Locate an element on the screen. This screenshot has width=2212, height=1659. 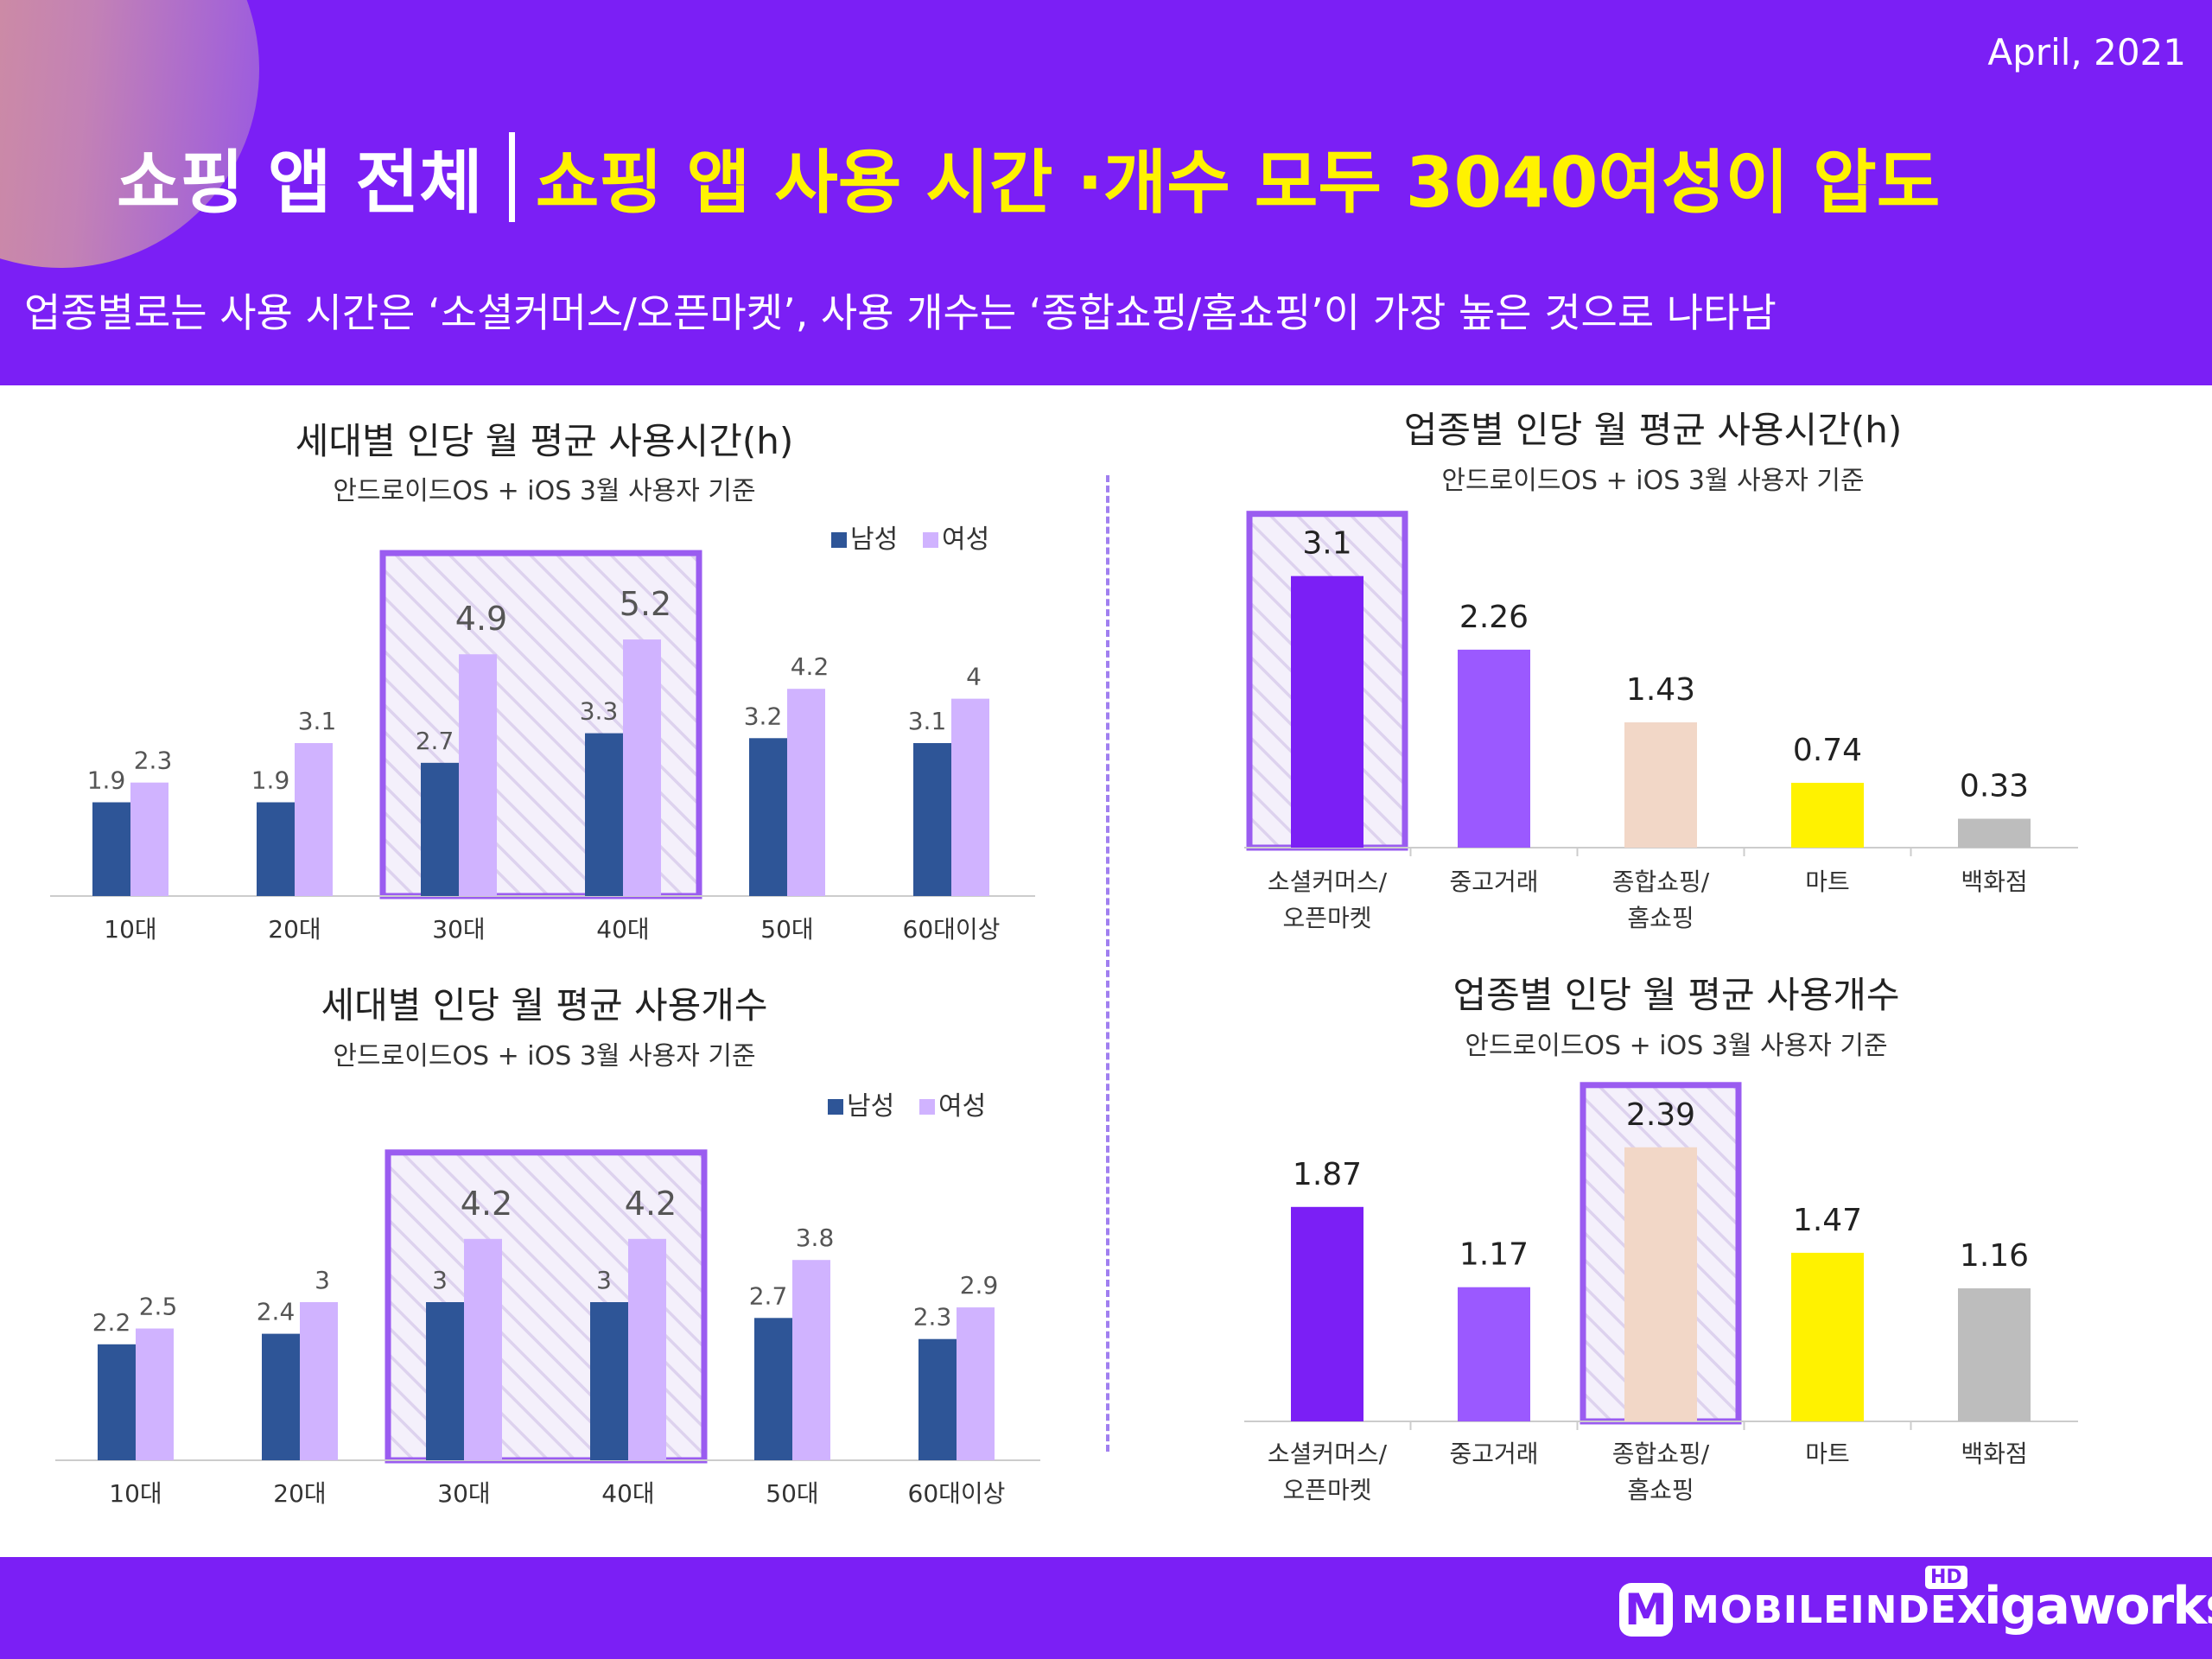
data-label: 0.33 is located at coordinates (1994, 786).